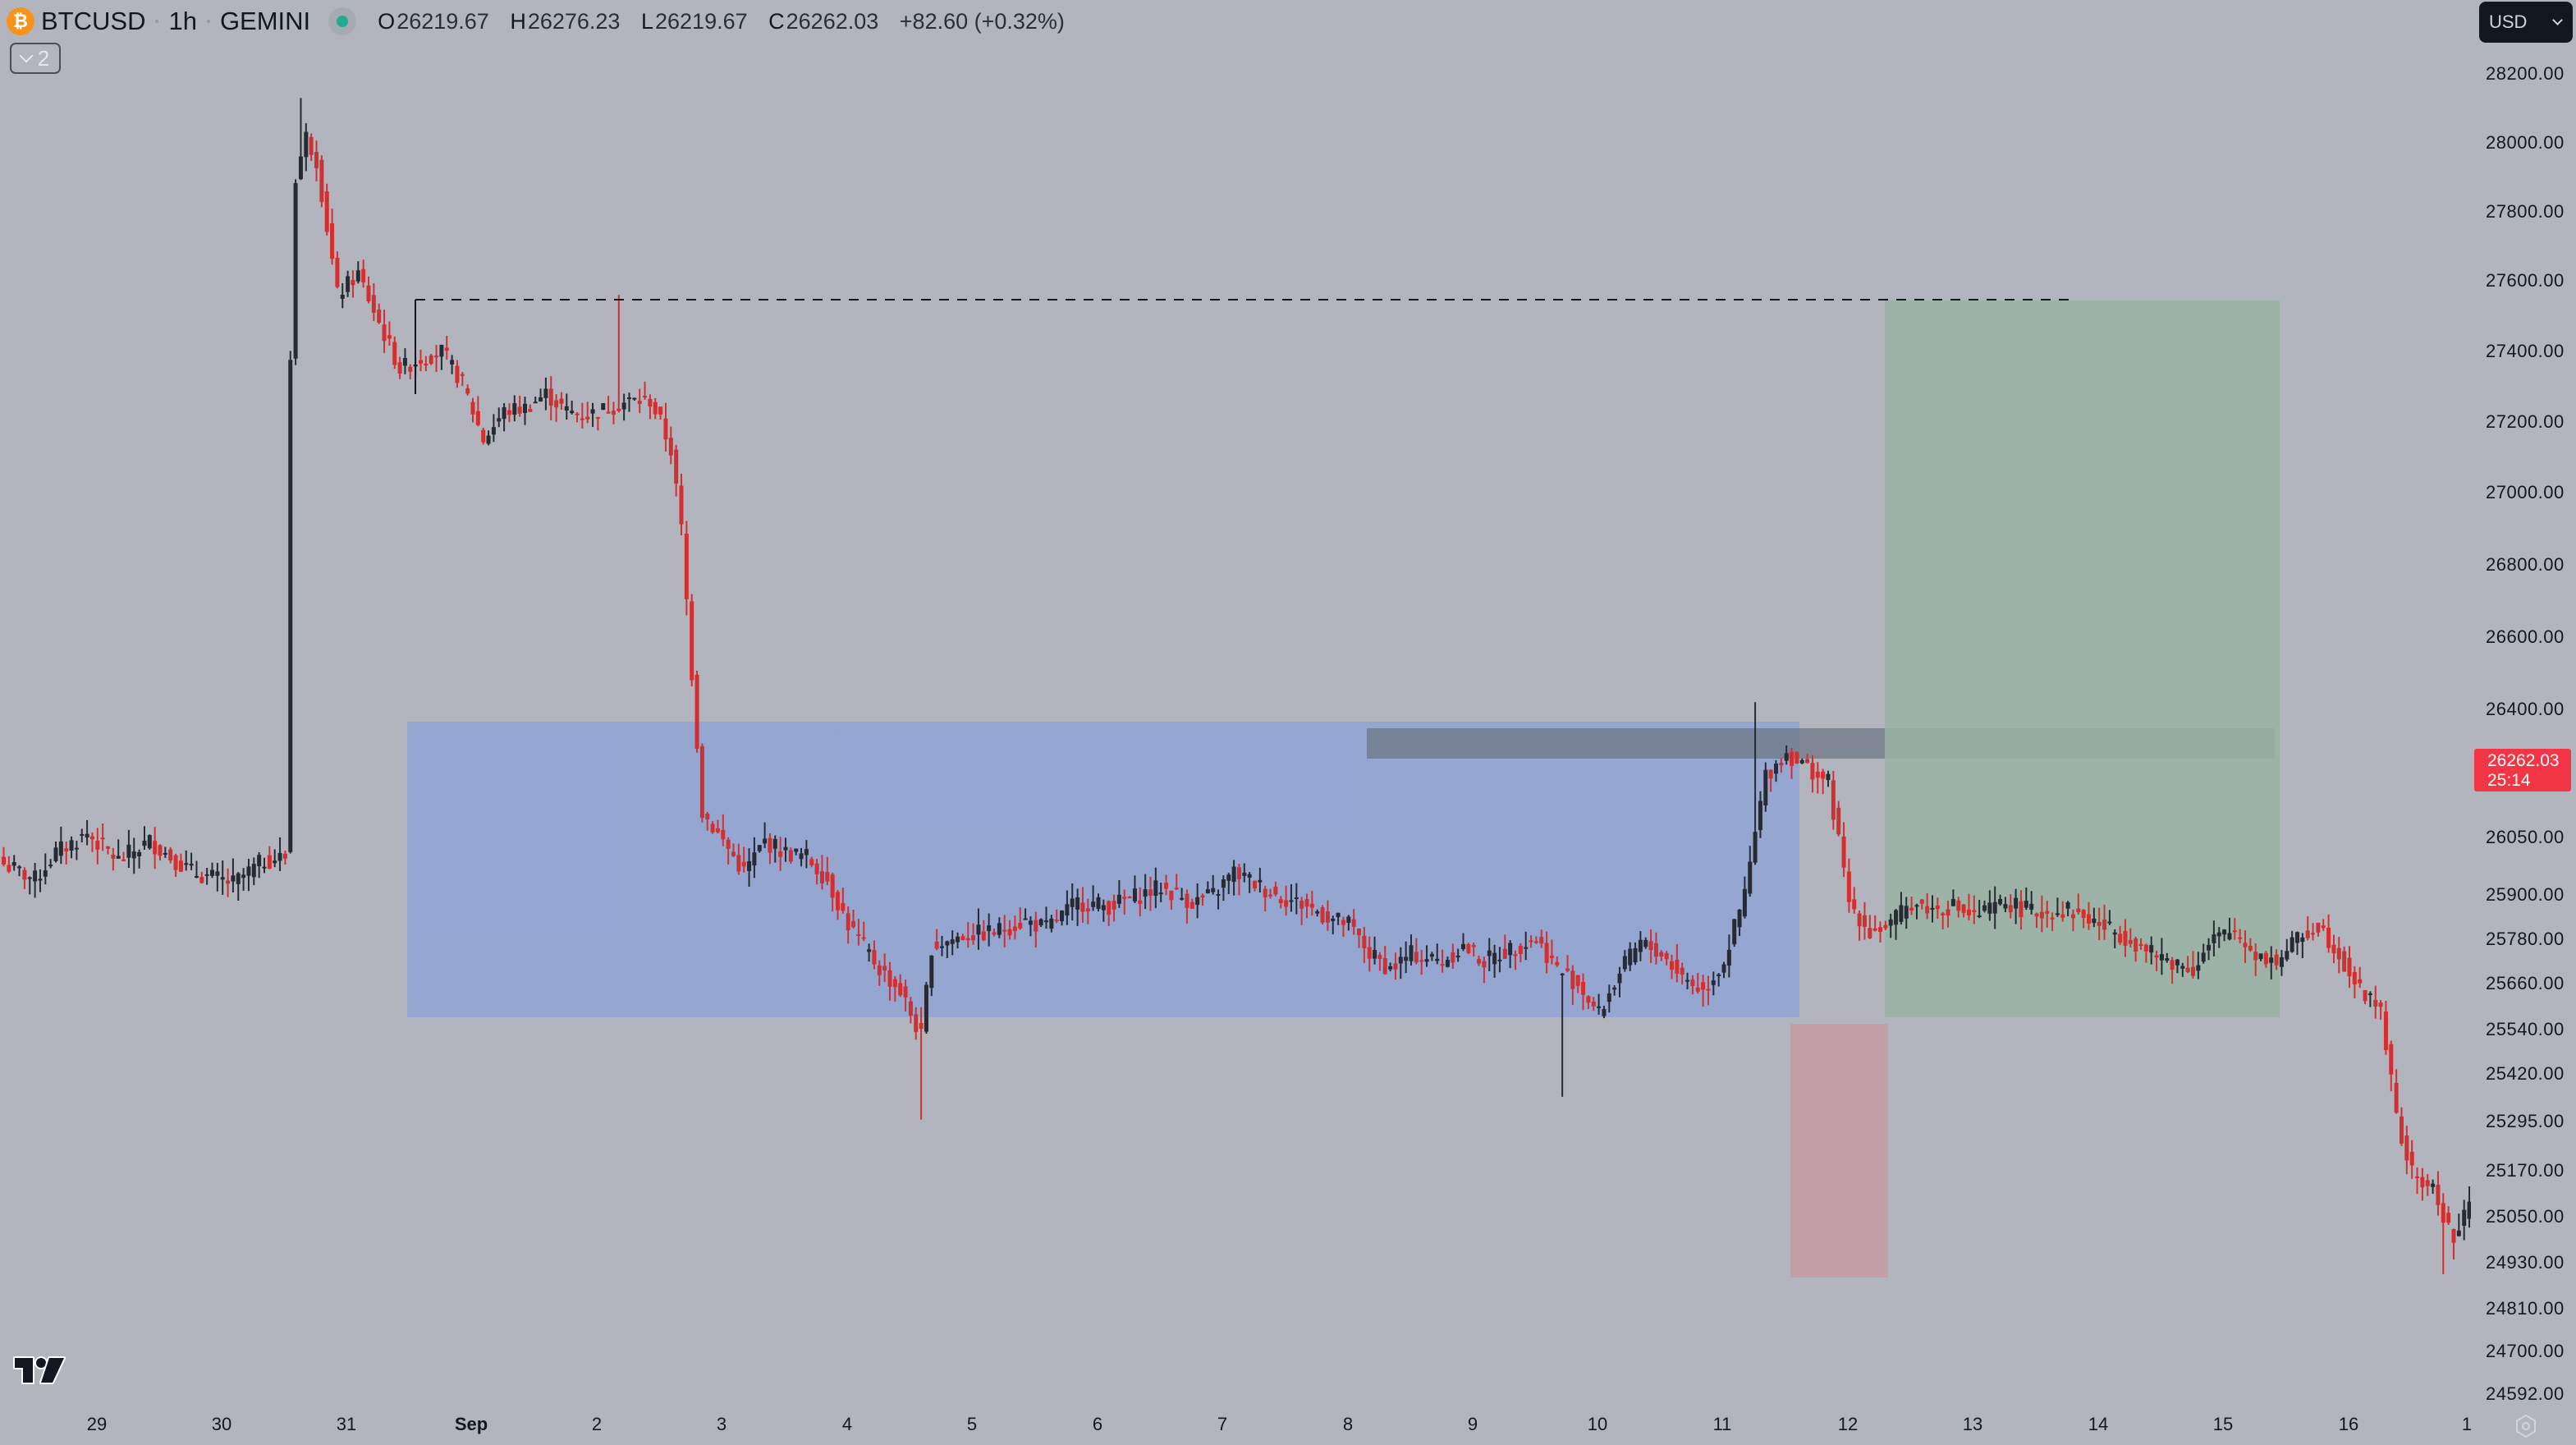 The width and height of the screenshot is (2576, 1445). I want to click on time-tick-label: Sep, so click(471, 1424).